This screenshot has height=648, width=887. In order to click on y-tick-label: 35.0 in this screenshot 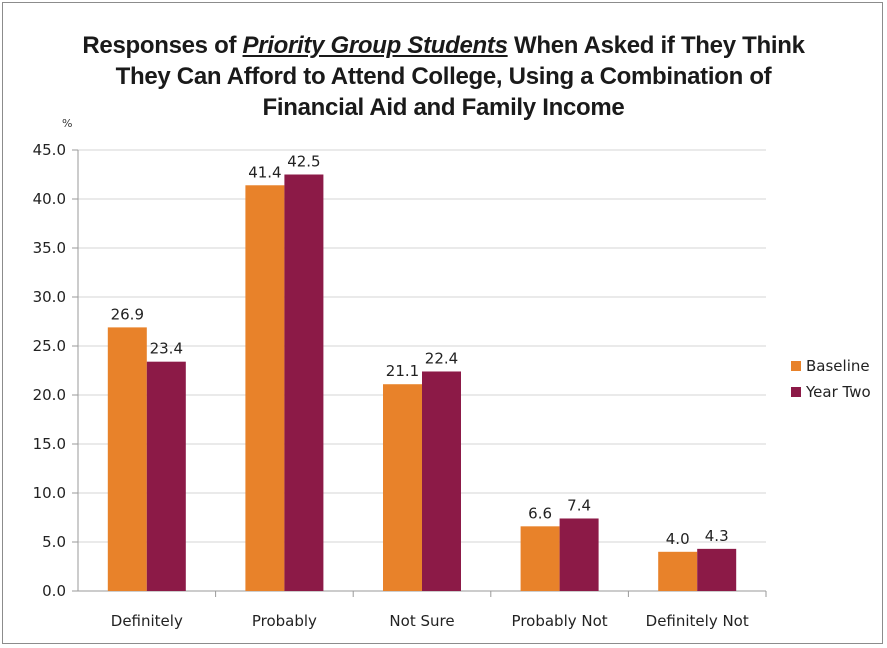, I will do `click(49, 248)`.